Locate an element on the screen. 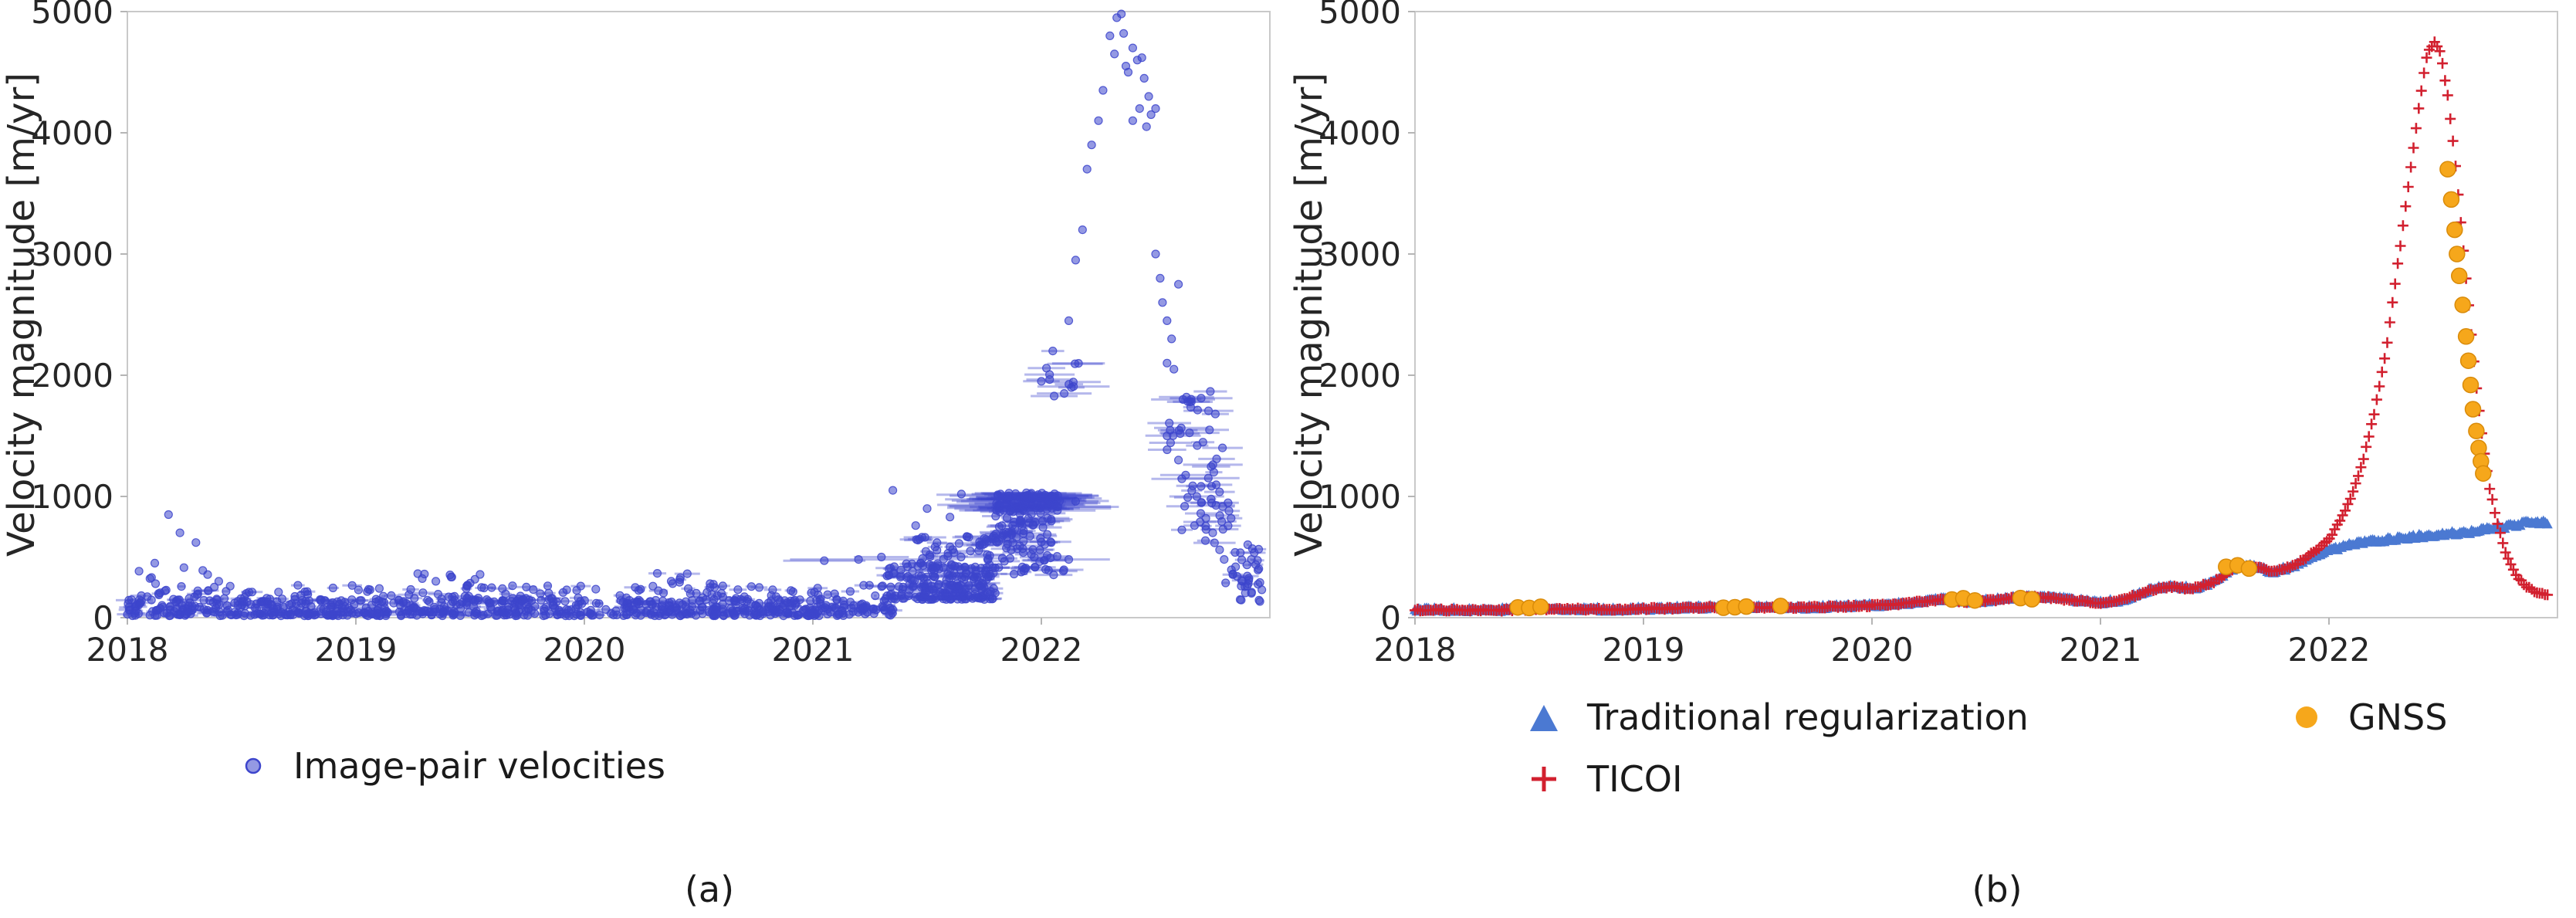  chart-a-legend: Image-pair velocities is located at coordinates (644, 766).